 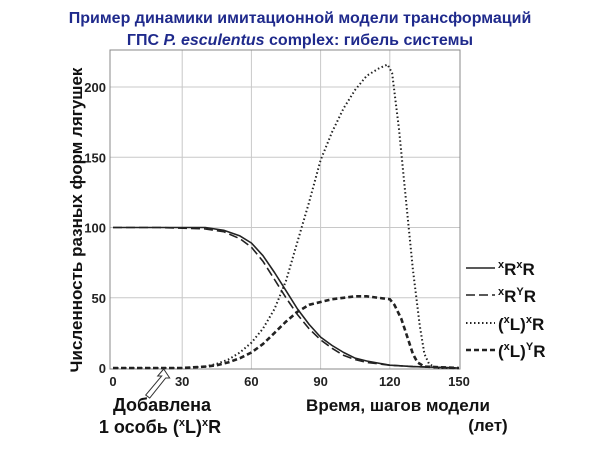 I want to click on x-tick-label: 60, so click(x=251, y=381).